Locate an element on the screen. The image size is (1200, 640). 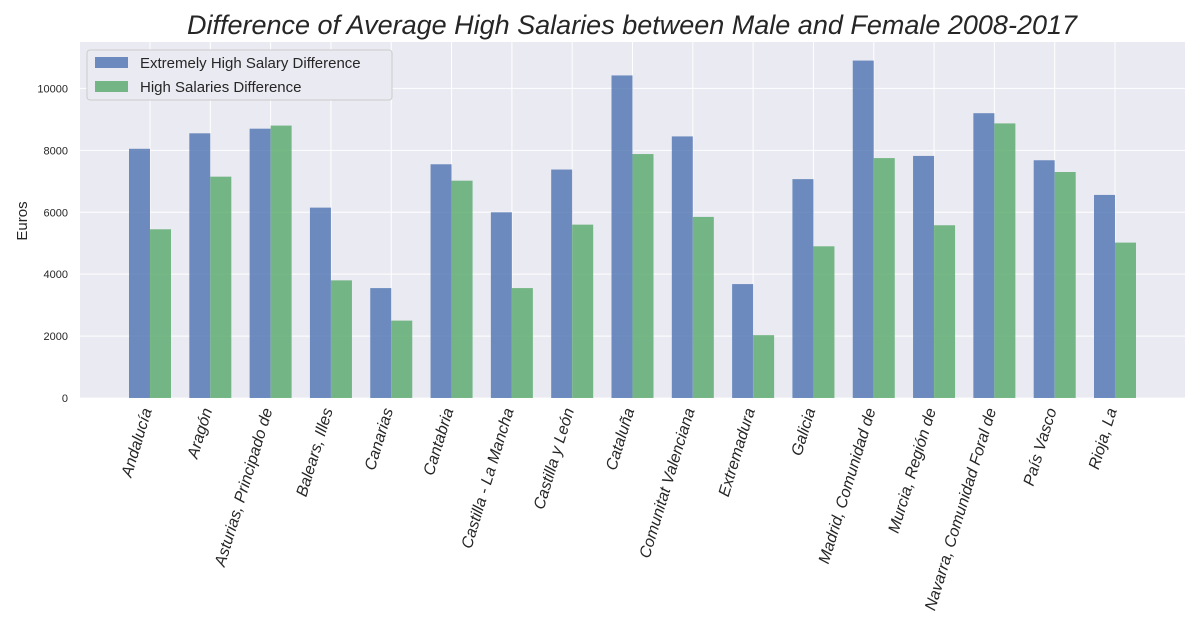
x-tick-label: Murcia, Región de is located at coordinates (913, 470).